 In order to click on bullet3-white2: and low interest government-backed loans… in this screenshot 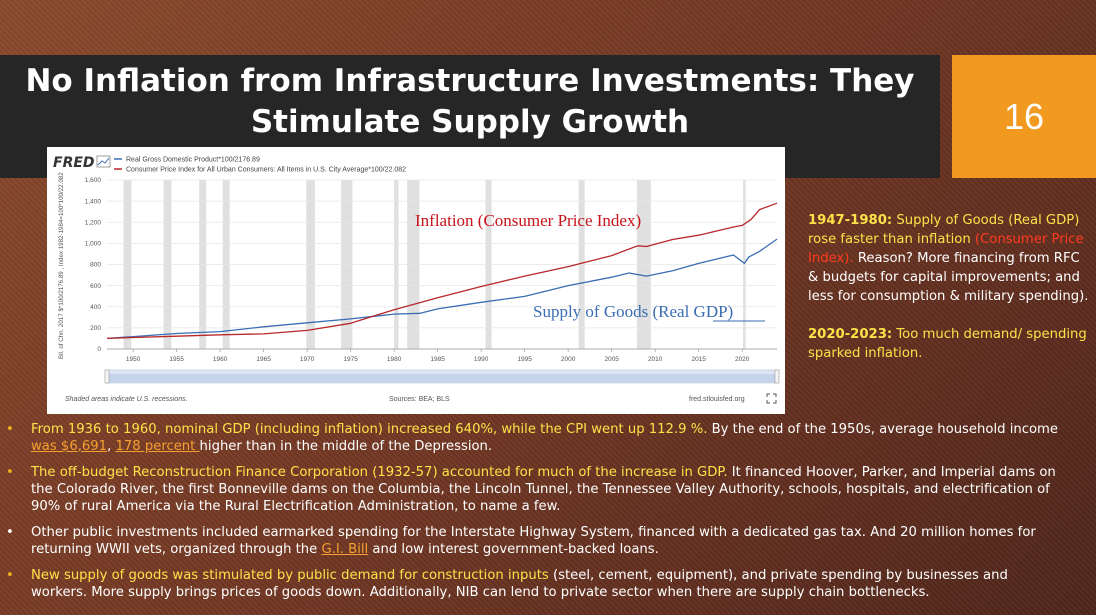, I will do `click(513, 549)`.